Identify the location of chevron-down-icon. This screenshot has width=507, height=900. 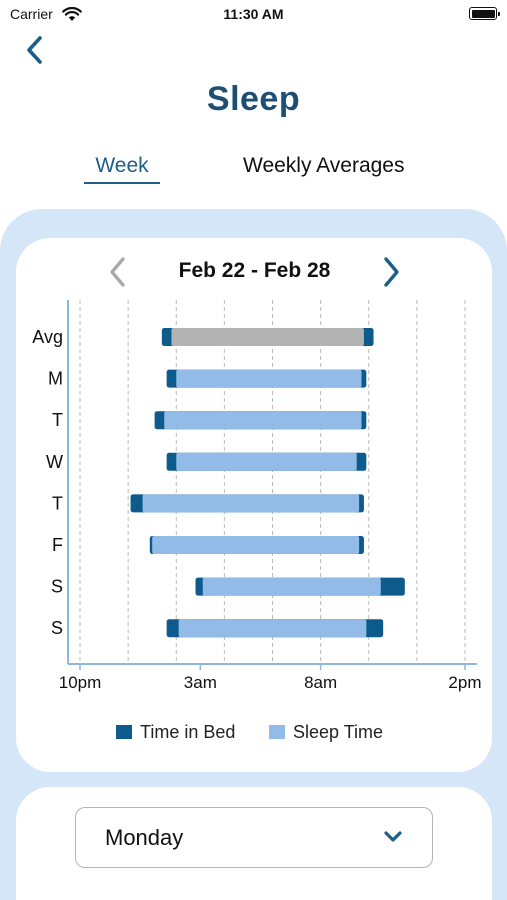
(393, 836).